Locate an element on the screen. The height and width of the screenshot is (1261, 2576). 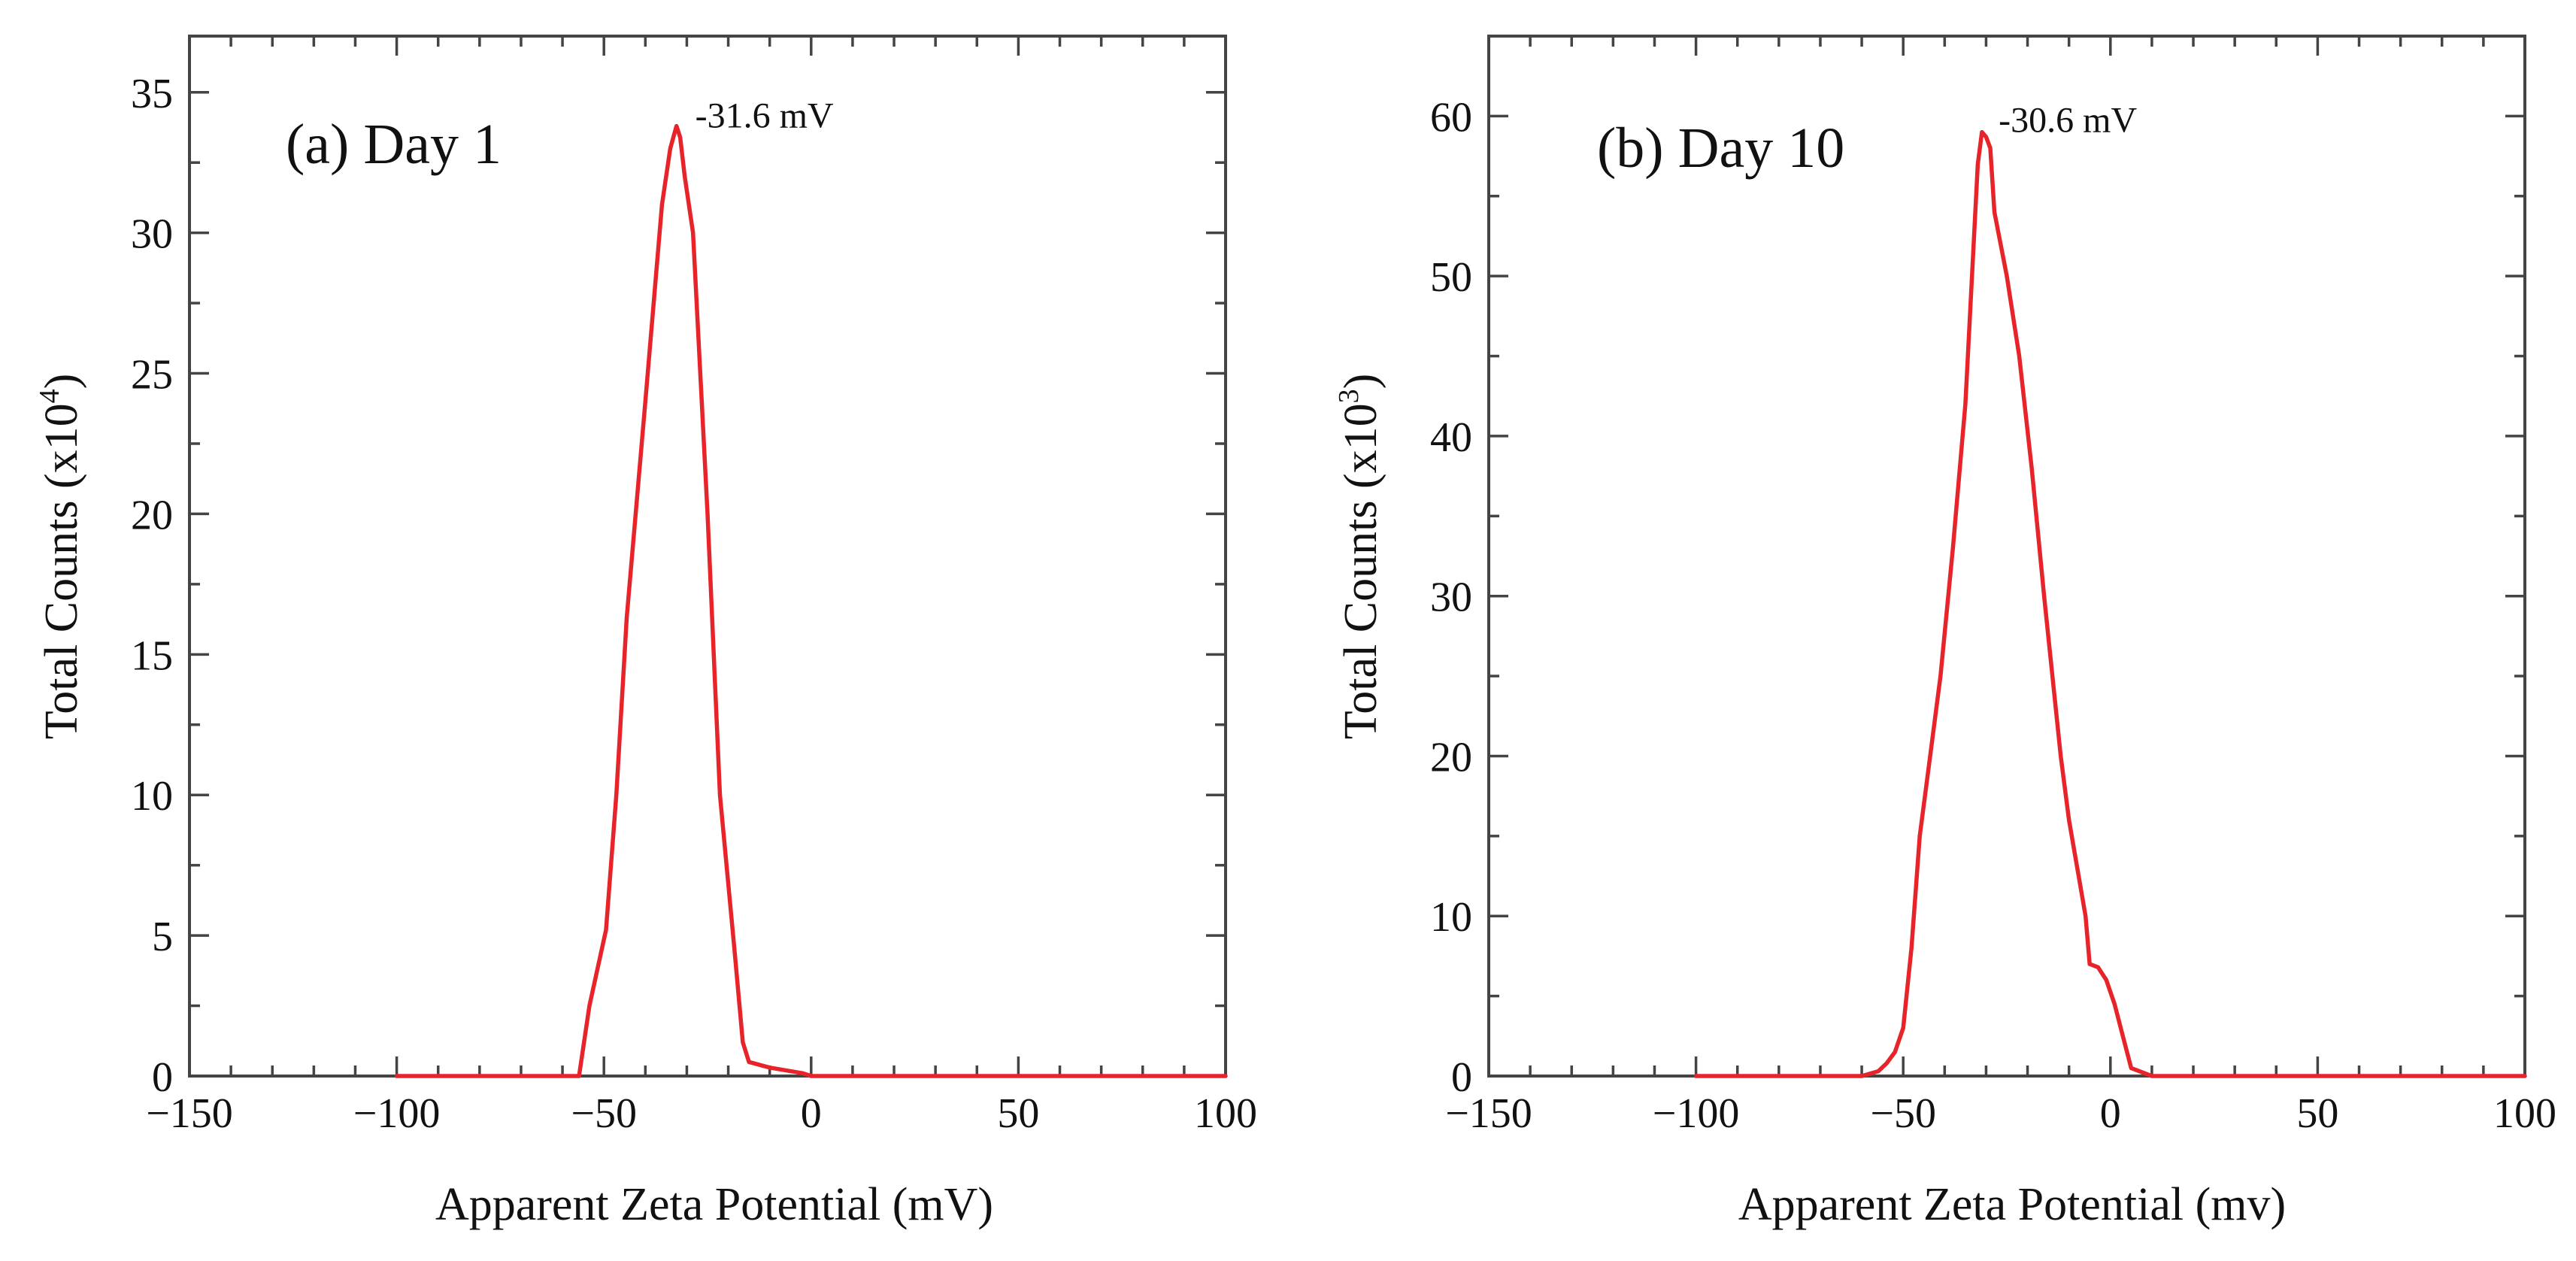
y-tick-label: 40 is located at coordinates (1451, 437).